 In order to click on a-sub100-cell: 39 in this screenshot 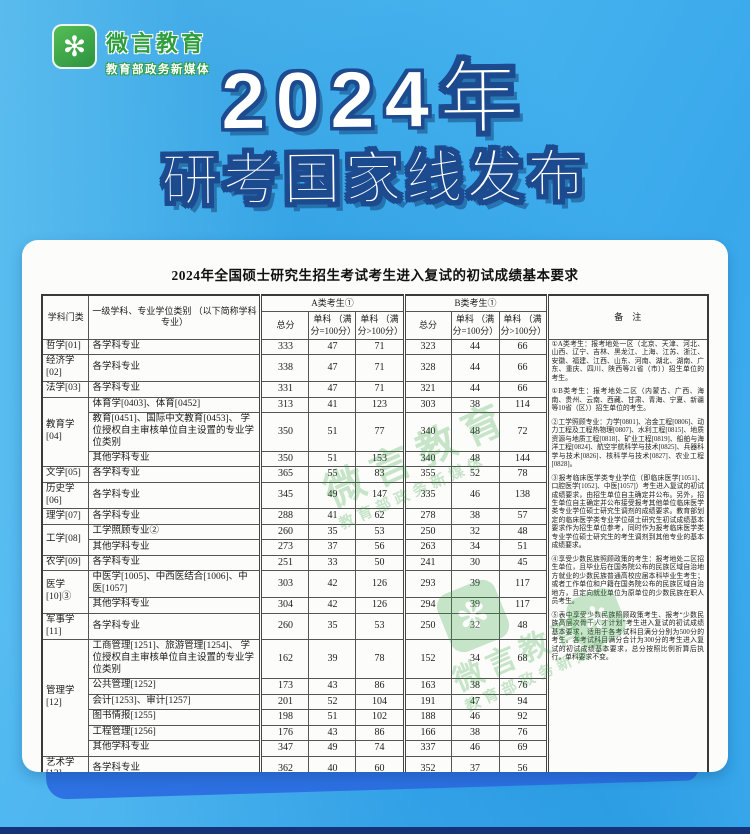, I will do `click(332, 659)`.